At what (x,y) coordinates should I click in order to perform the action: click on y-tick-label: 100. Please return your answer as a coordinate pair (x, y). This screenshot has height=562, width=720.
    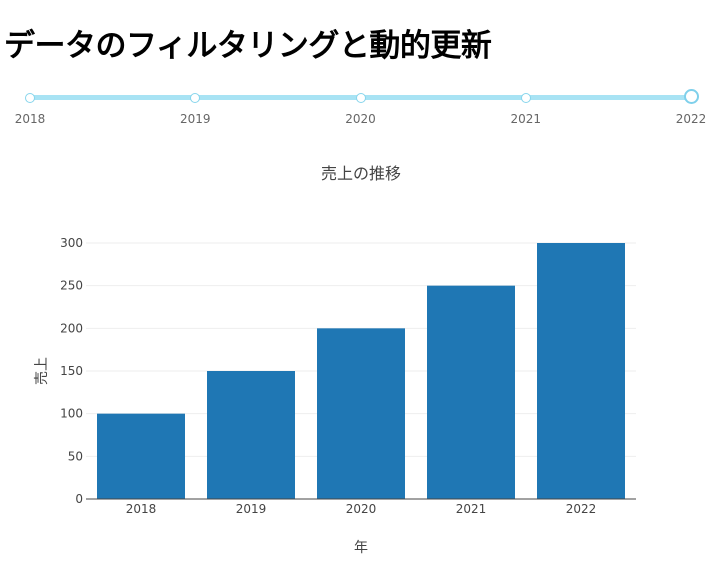
    Looking at the image, I should click on (71, 414).